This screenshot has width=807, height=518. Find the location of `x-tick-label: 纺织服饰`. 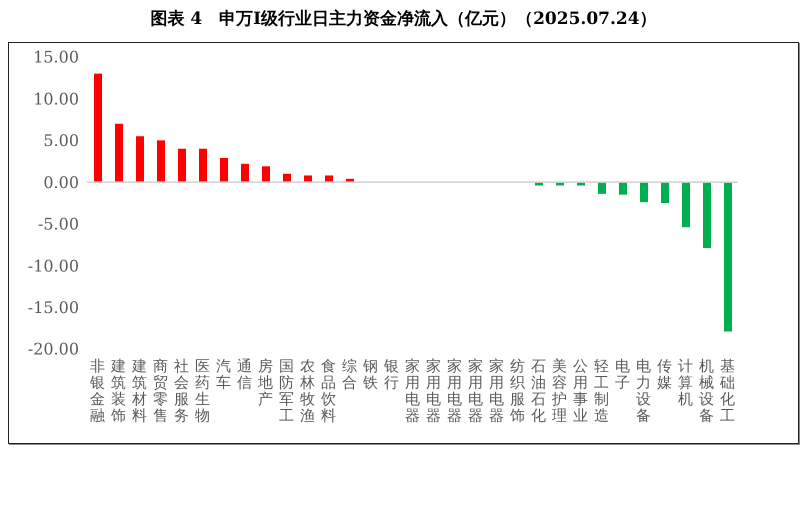

x-tick-label: 纺织服饰 is located at coordinates (517, 390).